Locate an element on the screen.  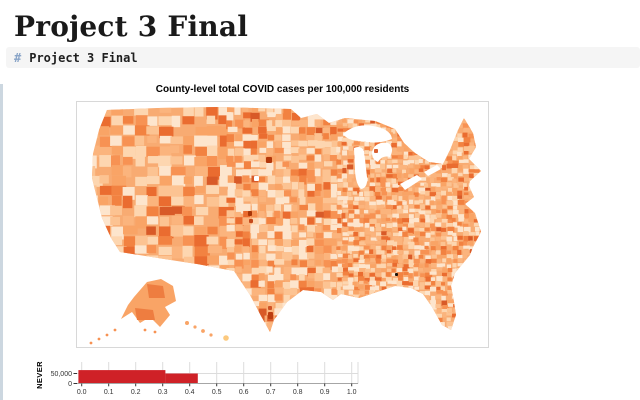
x-tick-label: 1.0 is located at coordinates (352, 392).